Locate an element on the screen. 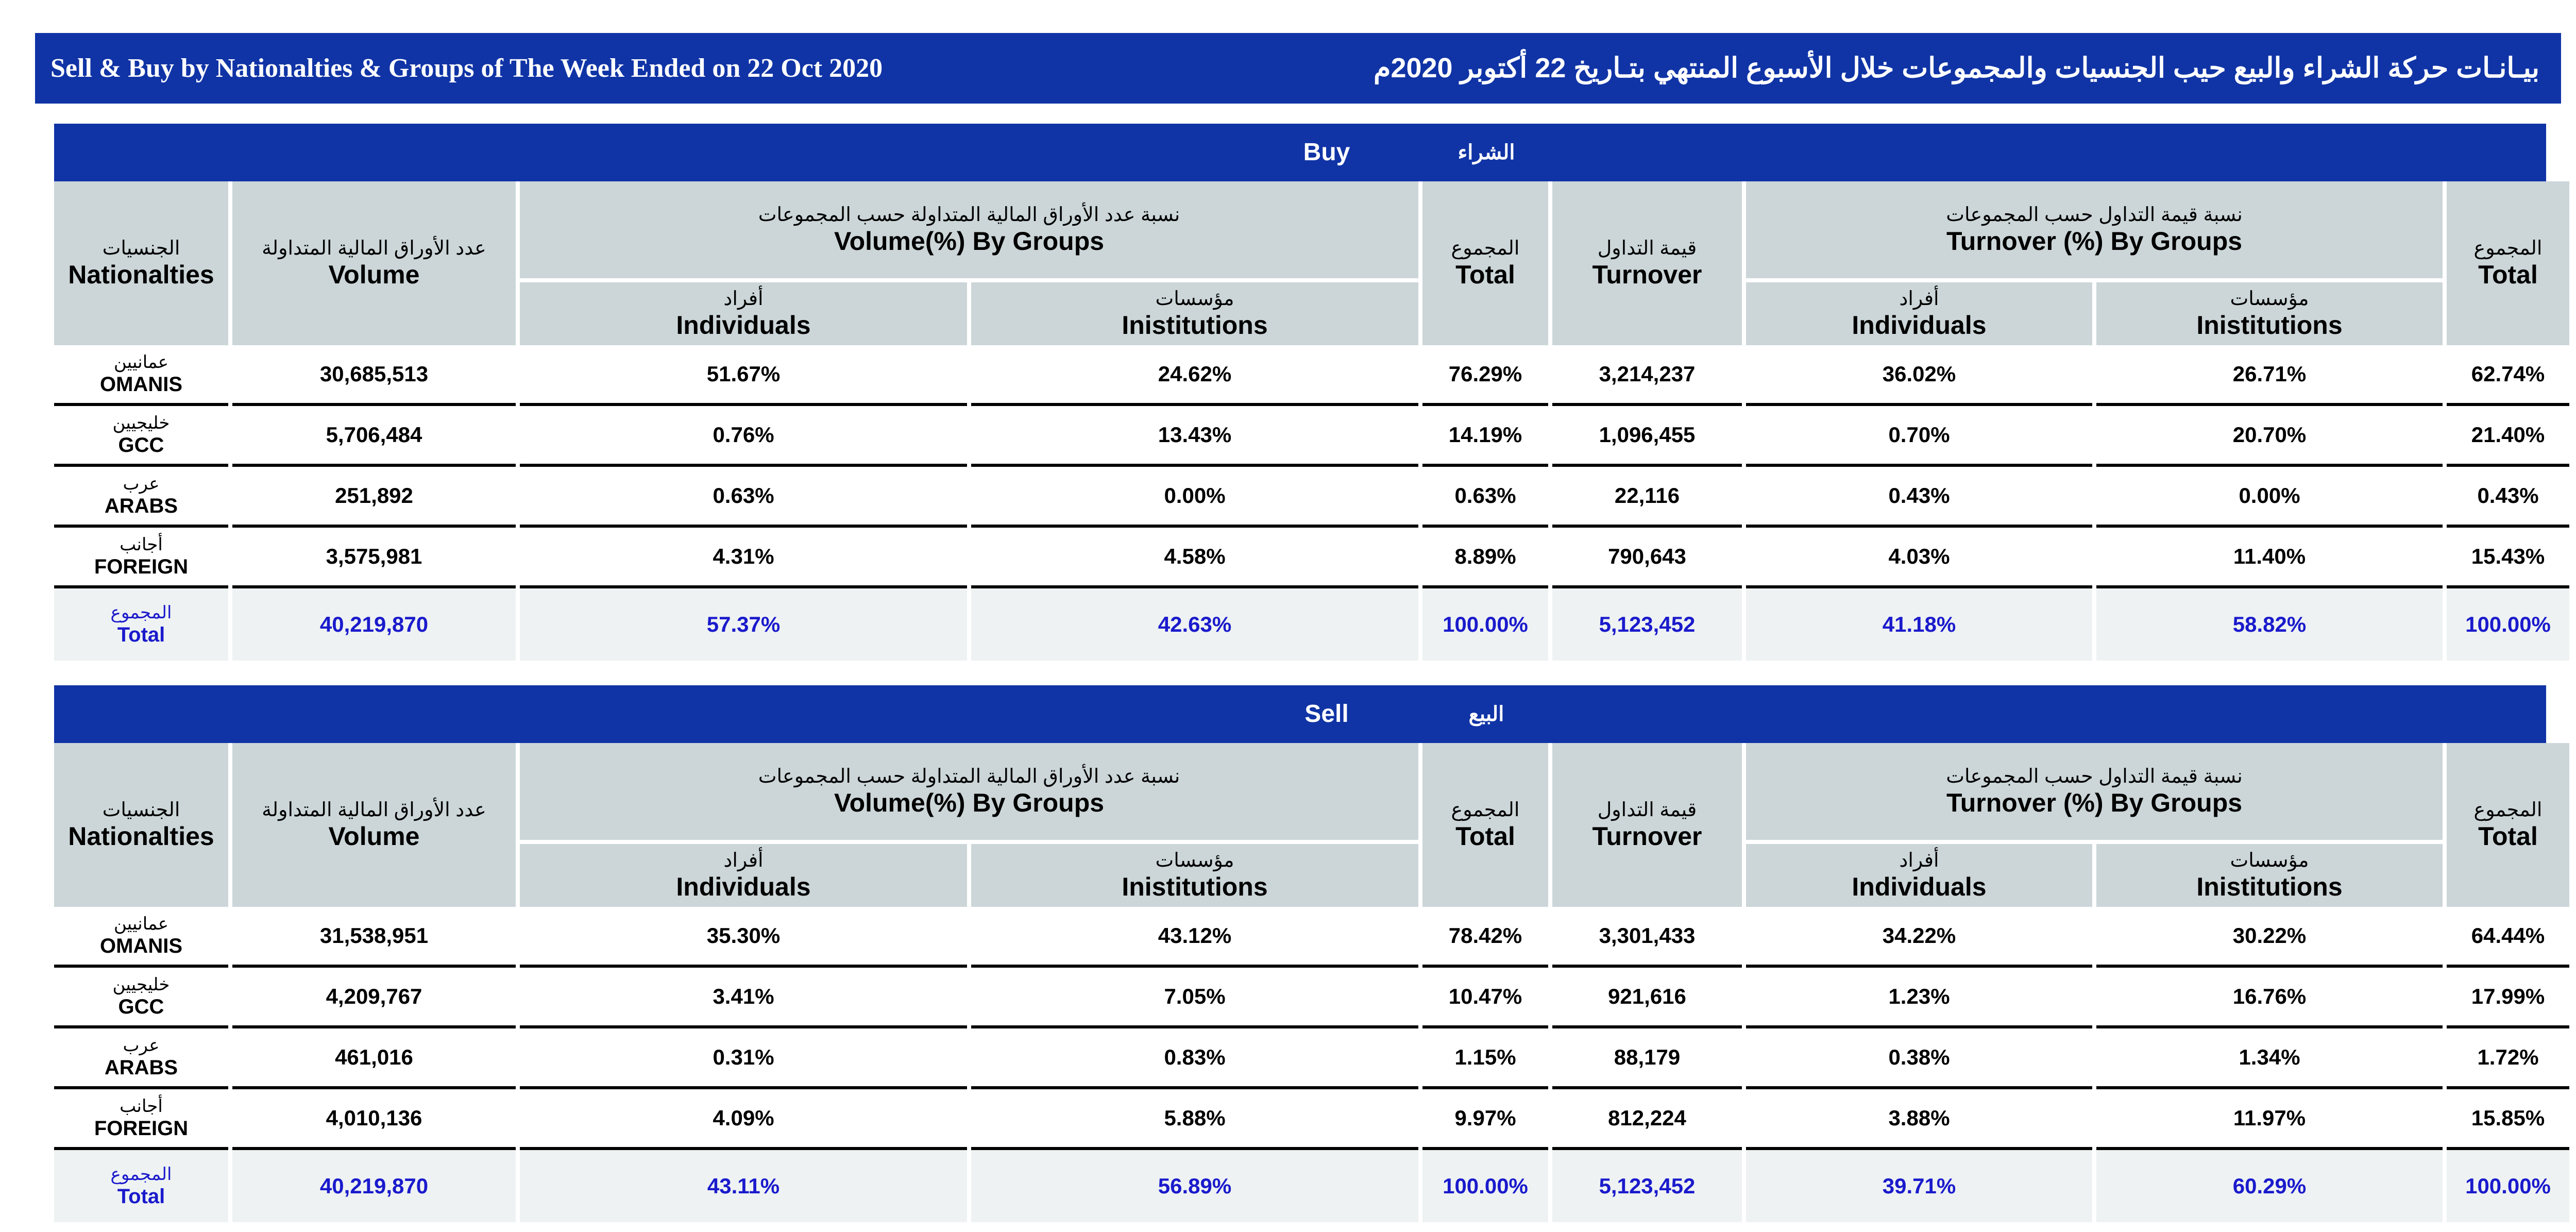 This screenshot has width=2576, height=1232. to-institutions-cell: 60.29% is located at coordinates (2269, 1186).